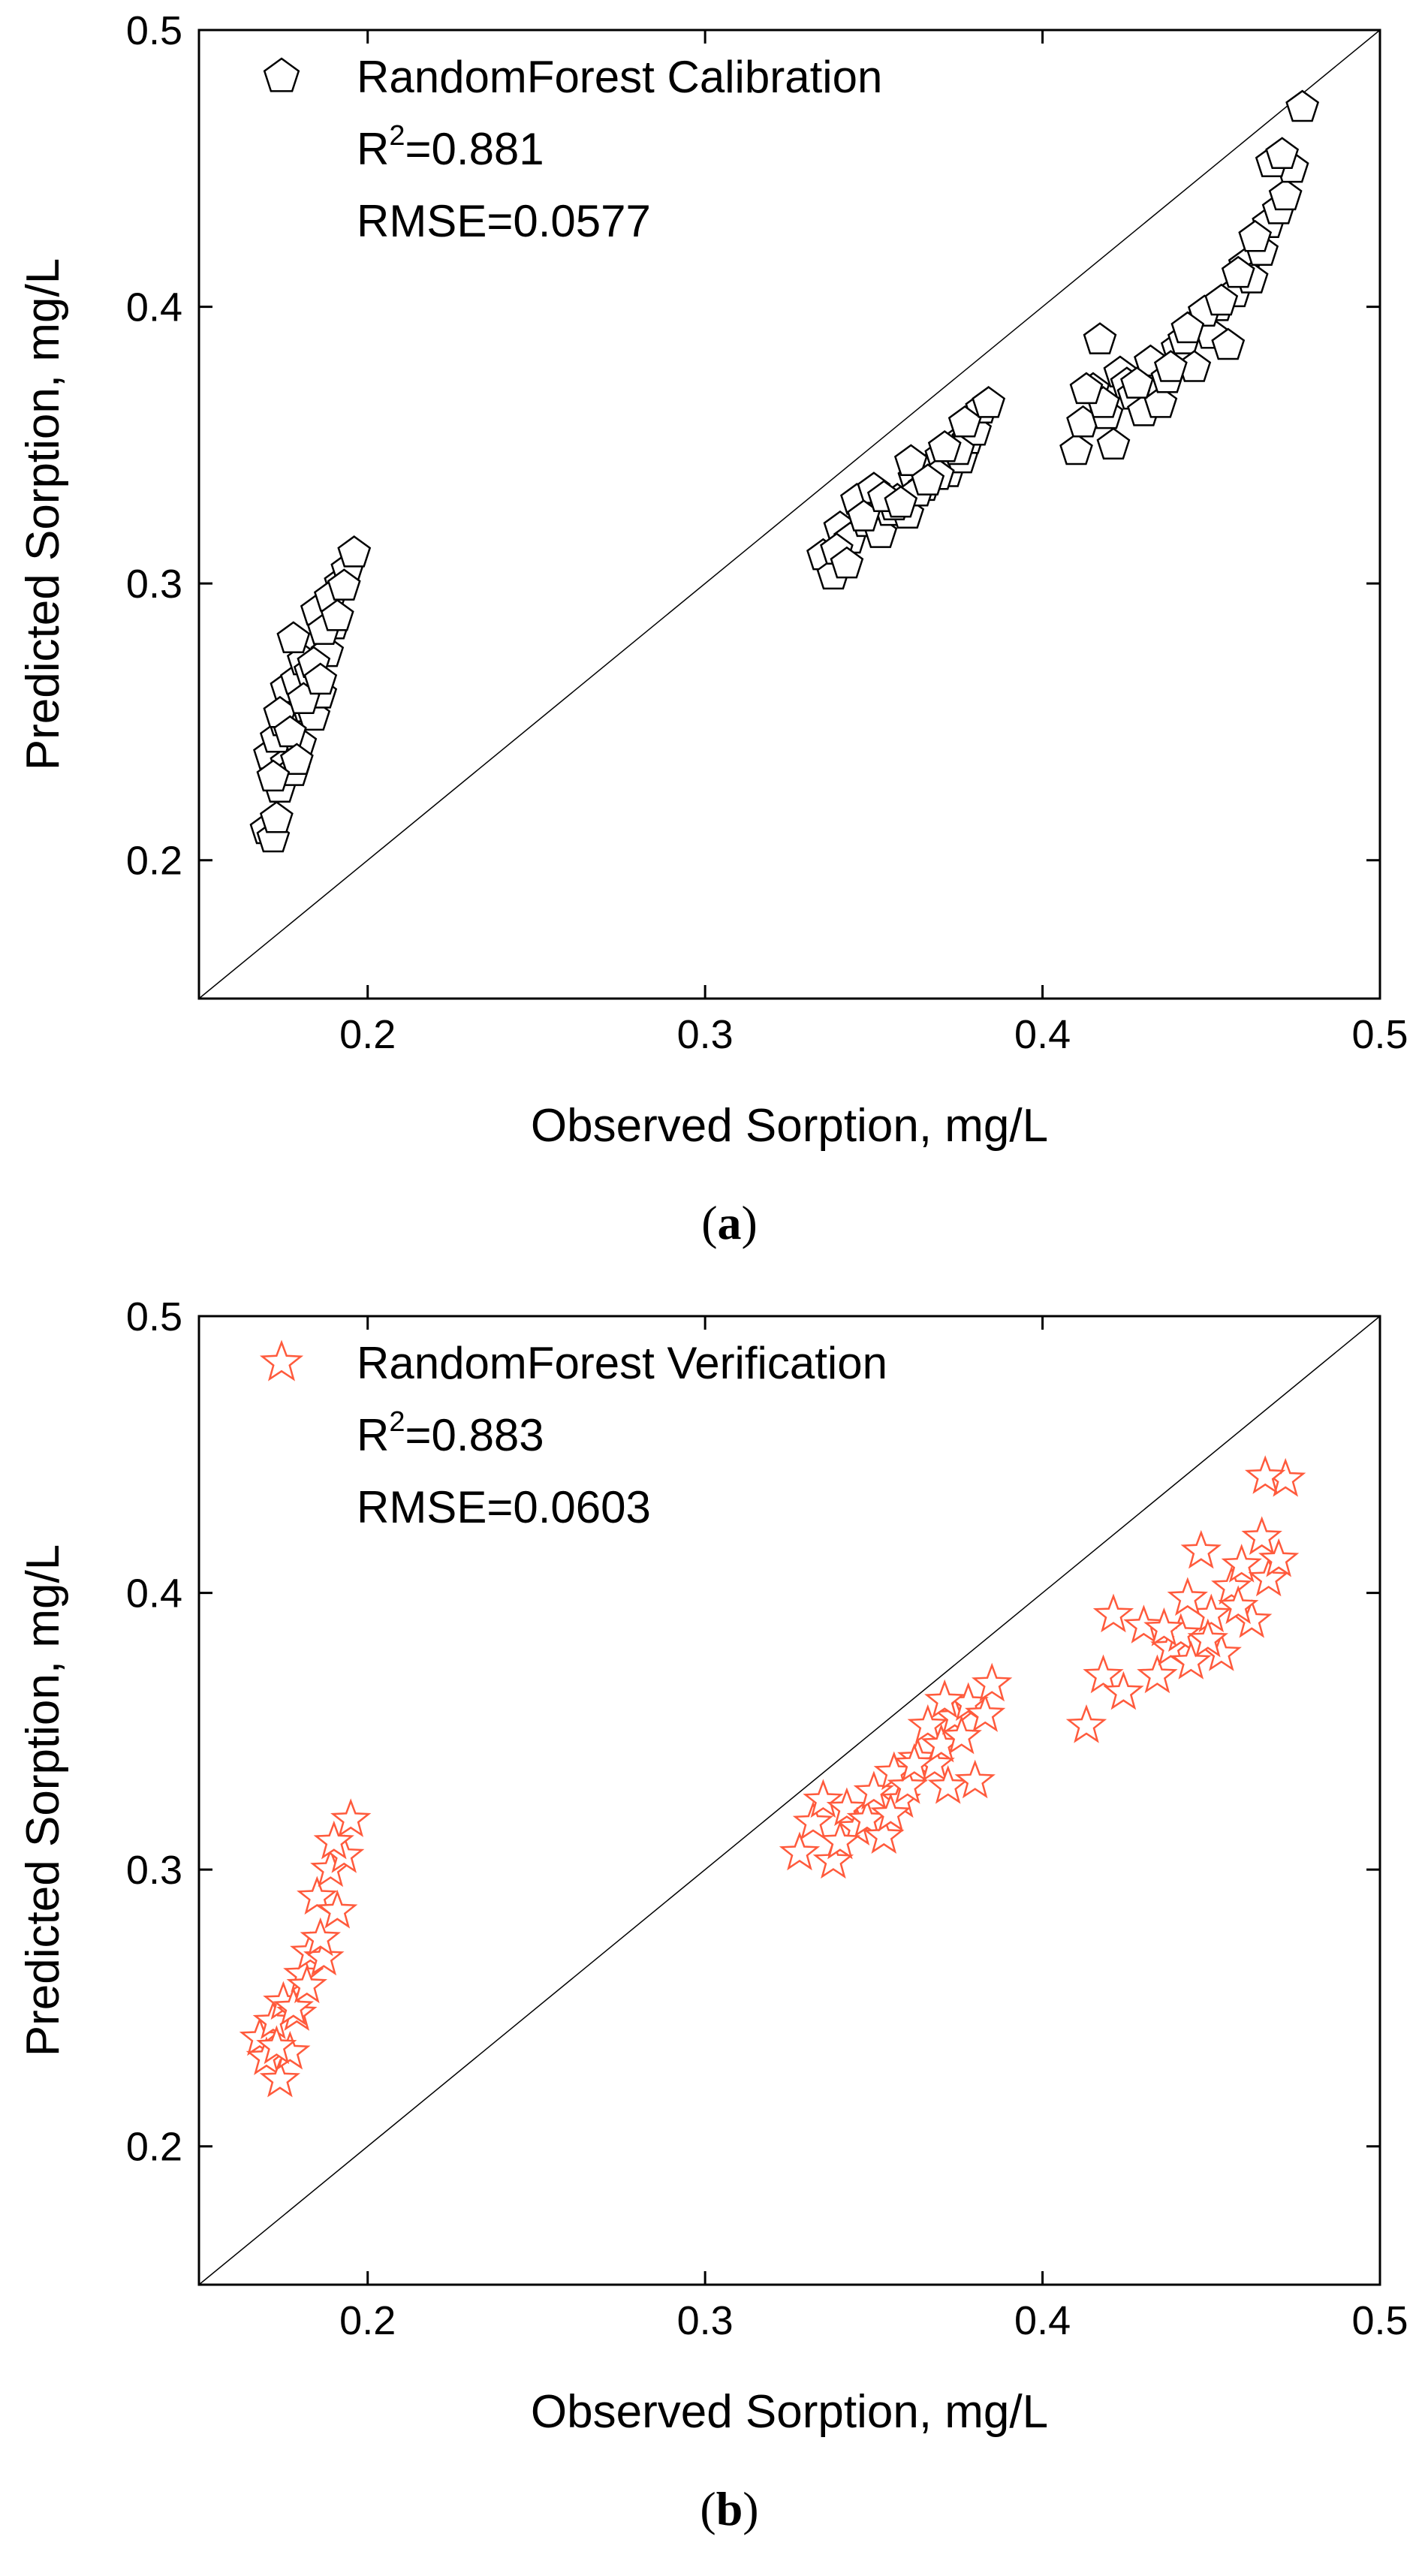 Image resolution: width=1425 pixels, height=2576 pixels. What do you see at coordinates (43, 514) in the screenshot?
I see `chart-a-y-axis-title: Predicted Sorption, mg/L` at bounding box center [43, 514].